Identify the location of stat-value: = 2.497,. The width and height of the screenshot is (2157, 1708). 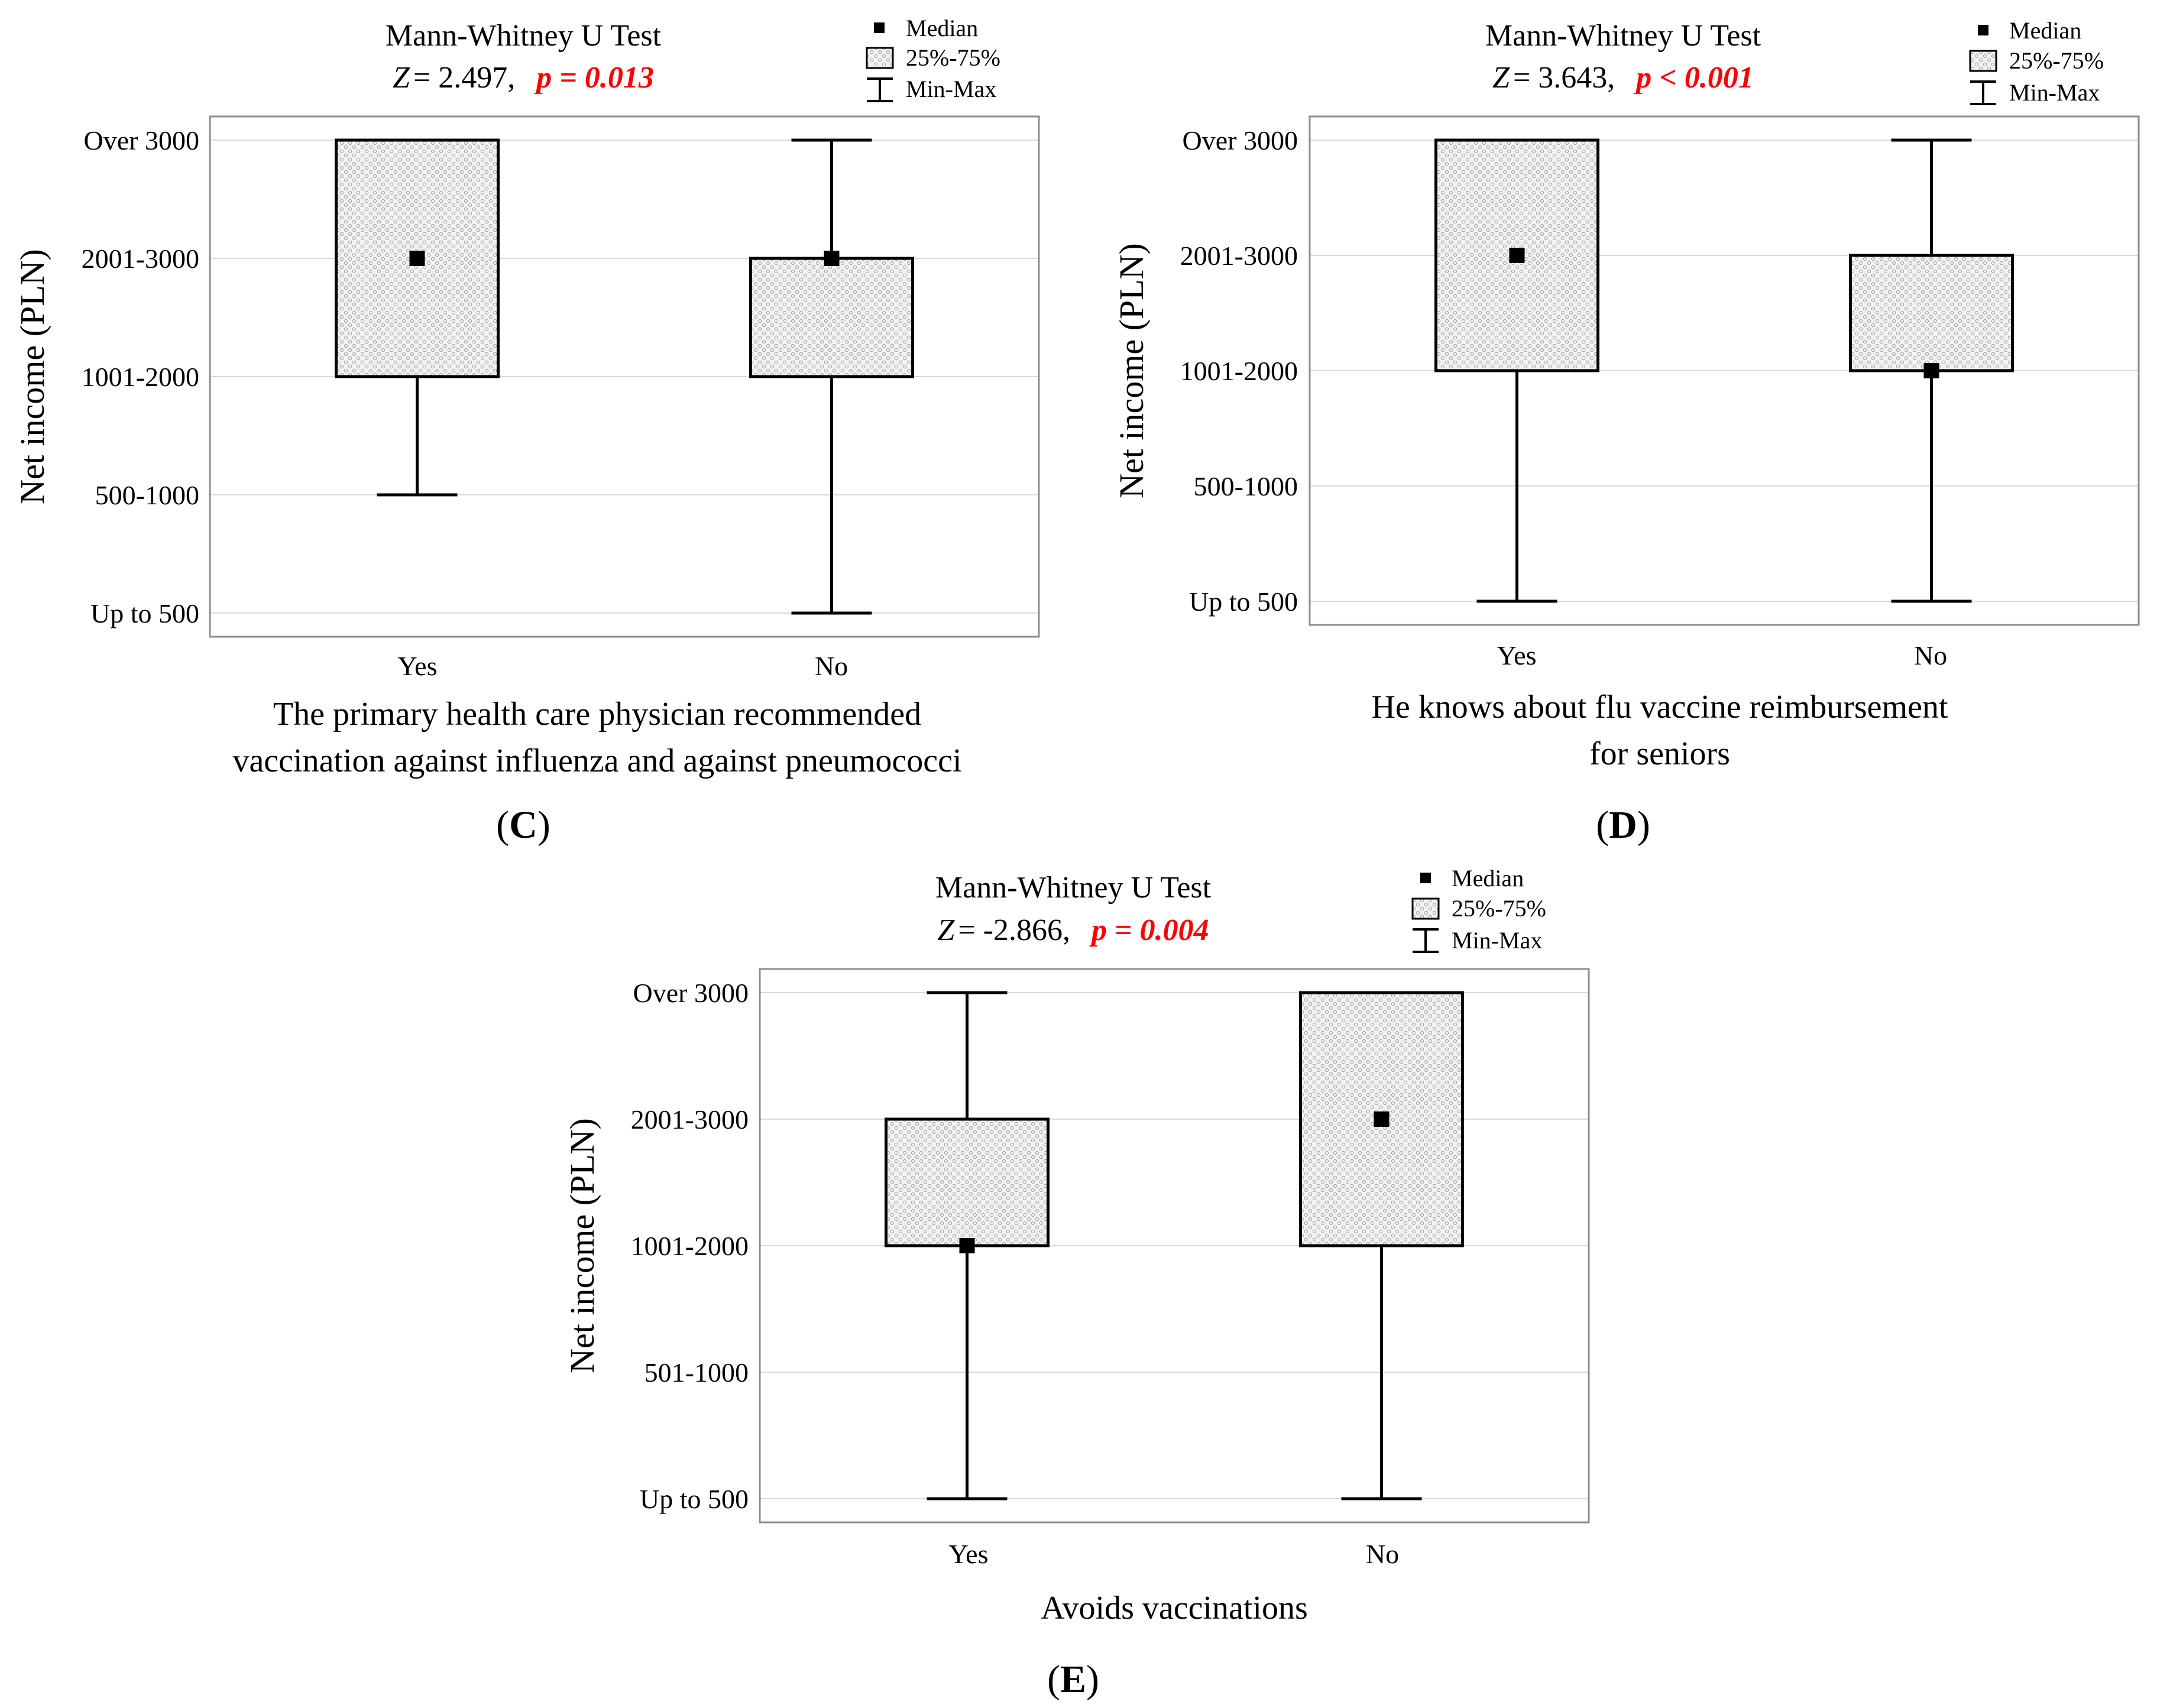
(464, 78).